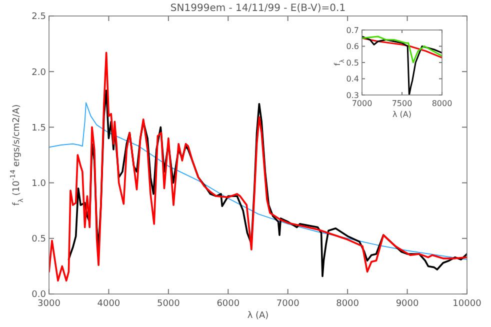  Describe the element at coordinates (39, 17) in the screenshot. I see `y-tick-label: 2.5` at that location.